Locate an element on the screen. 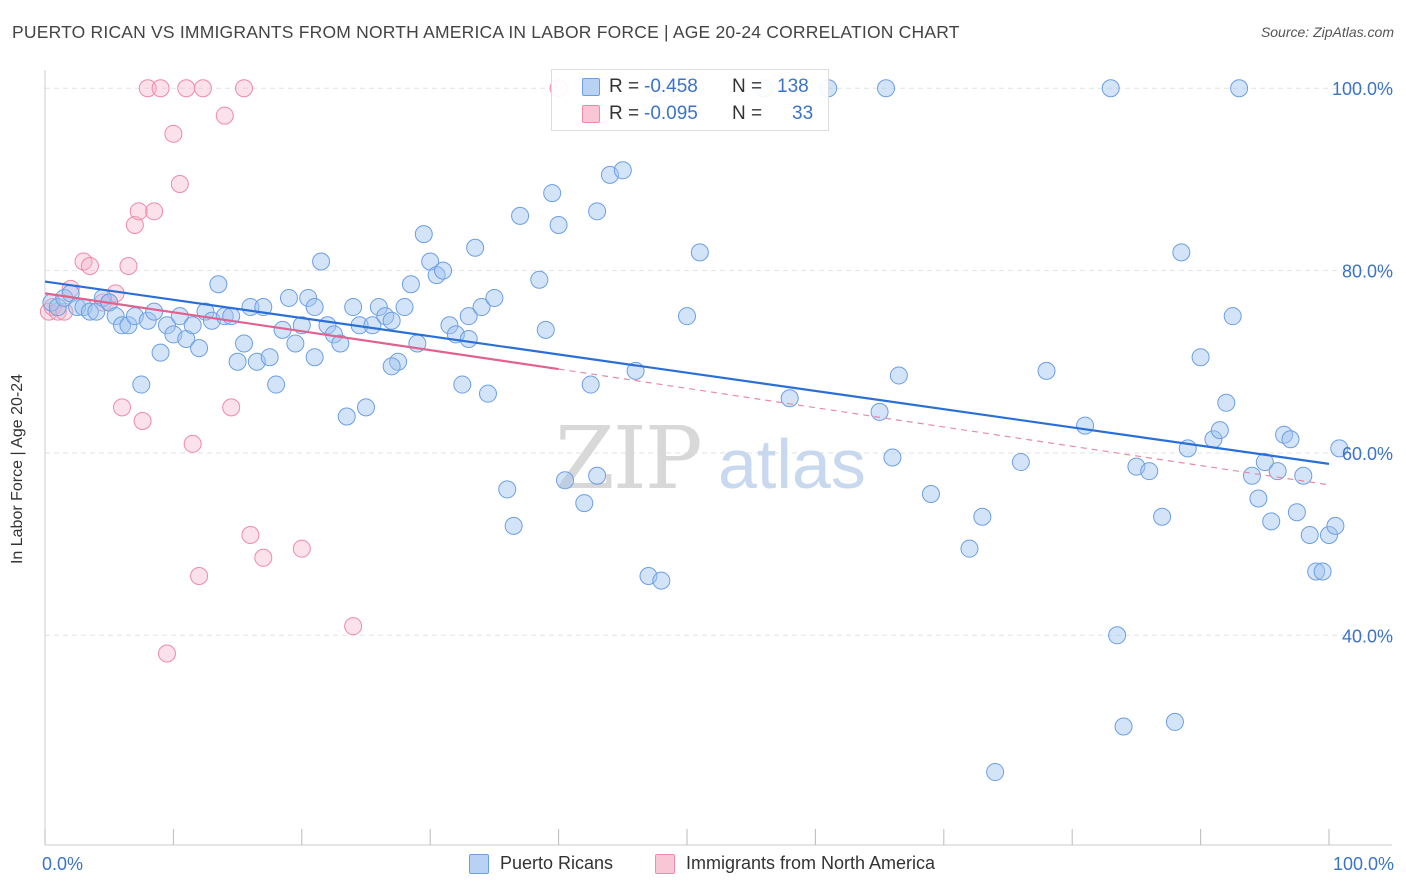  y-tick-label: 80.0% is located at coordinates (1367, 272).